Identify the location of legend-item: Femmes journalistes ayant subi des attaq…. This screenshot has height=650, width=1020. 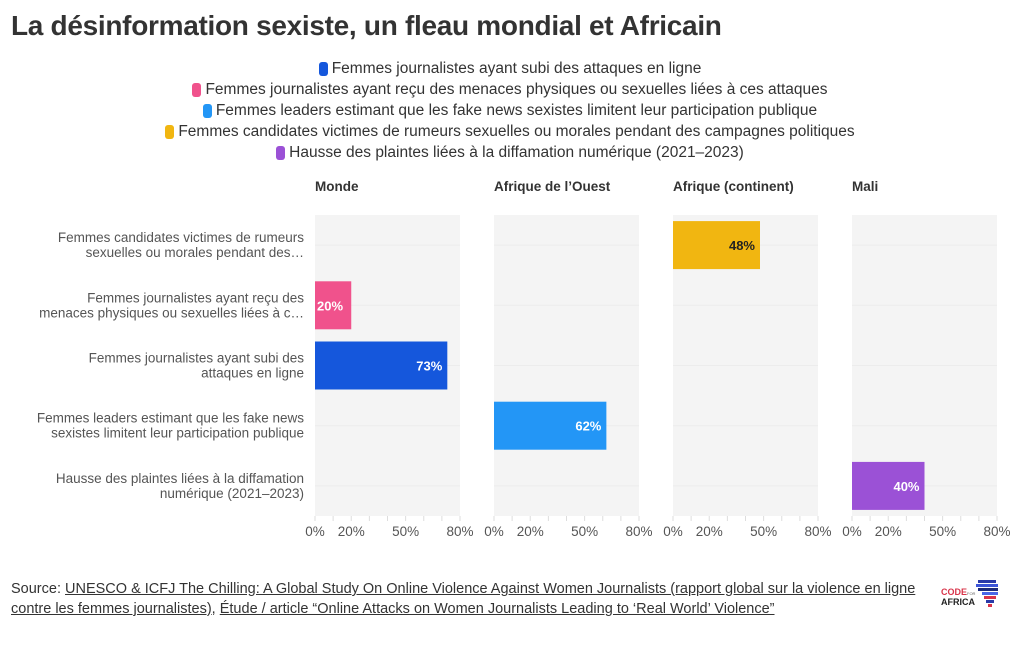
(510, 68).